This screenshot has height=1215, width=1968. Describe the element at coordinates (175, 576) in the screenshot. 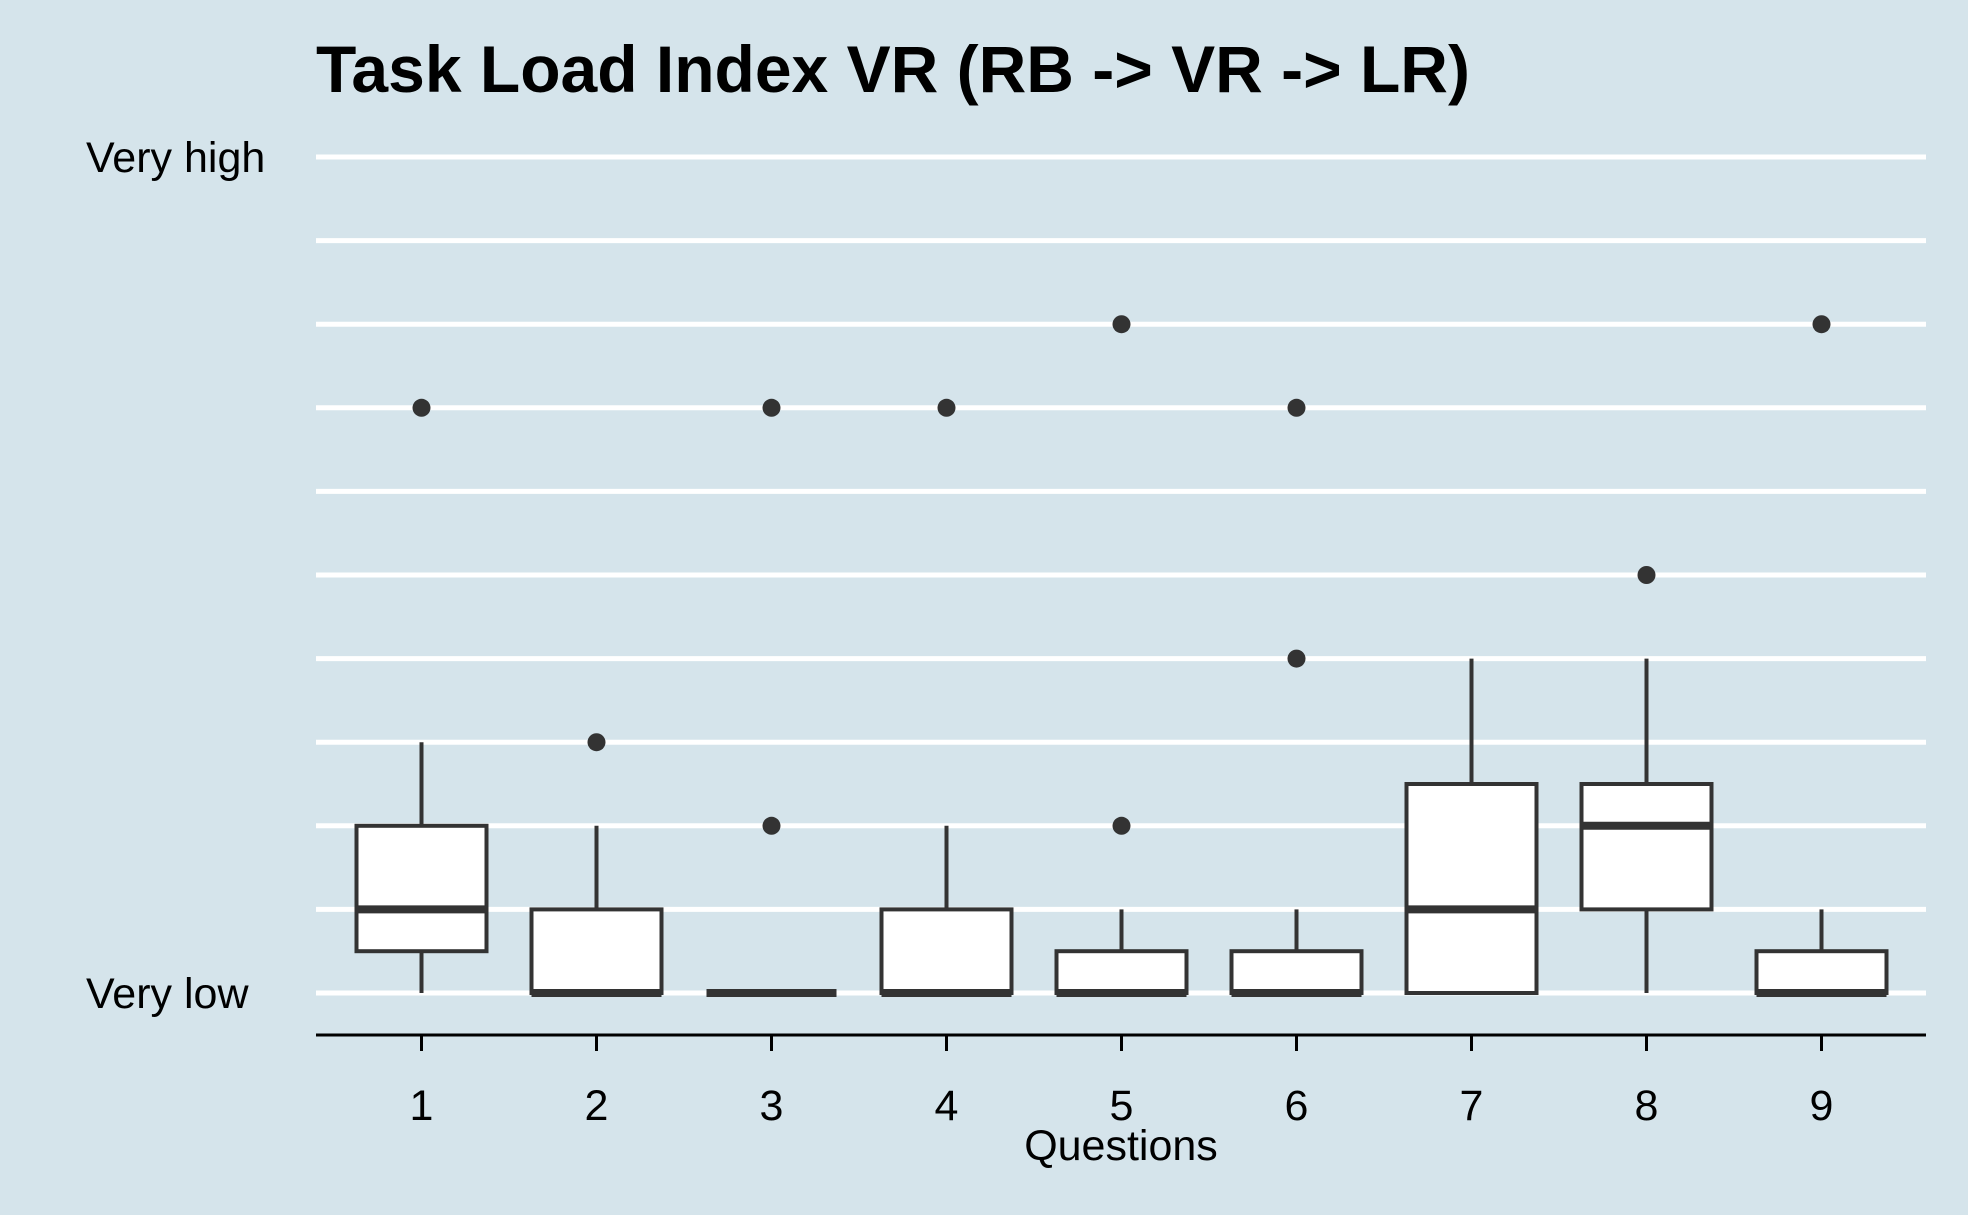

I see `y-axis-labels: Very low Very high` at that location.